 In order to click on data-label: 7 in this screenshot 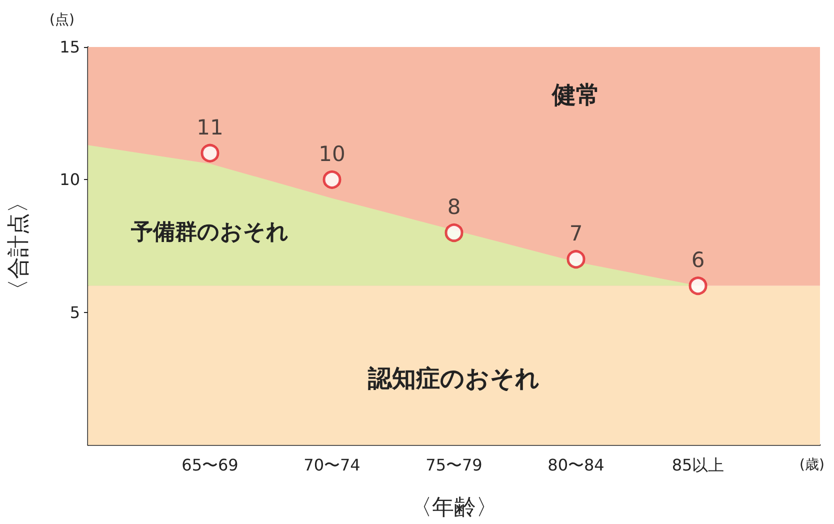, I will do `click(576, 234)`.